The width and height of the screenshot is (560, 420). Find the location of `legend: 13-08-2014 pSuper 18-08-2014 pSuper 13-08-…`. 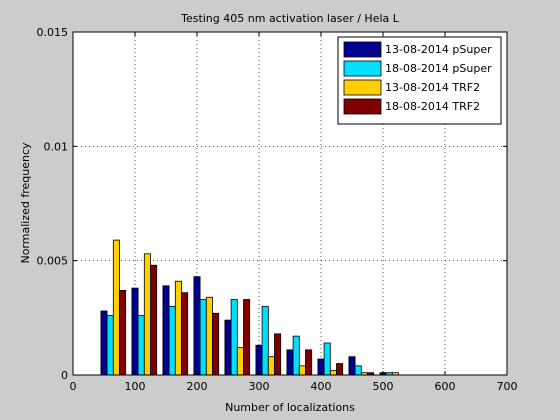

legend: 13-08-2014 pSuper 18-08-2014 pSuper 13-08-… is located at coordinates (419, 80).